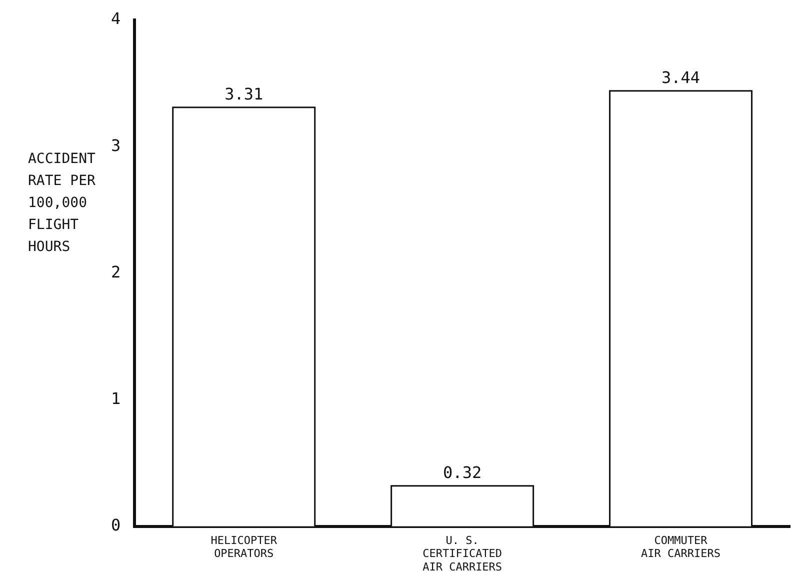 This screenshot has height=586, width=804. What do you see at coordinates (115, 525) in the screenshot?
I see `y-tick-label: 0` at bounding box center [115, 525].